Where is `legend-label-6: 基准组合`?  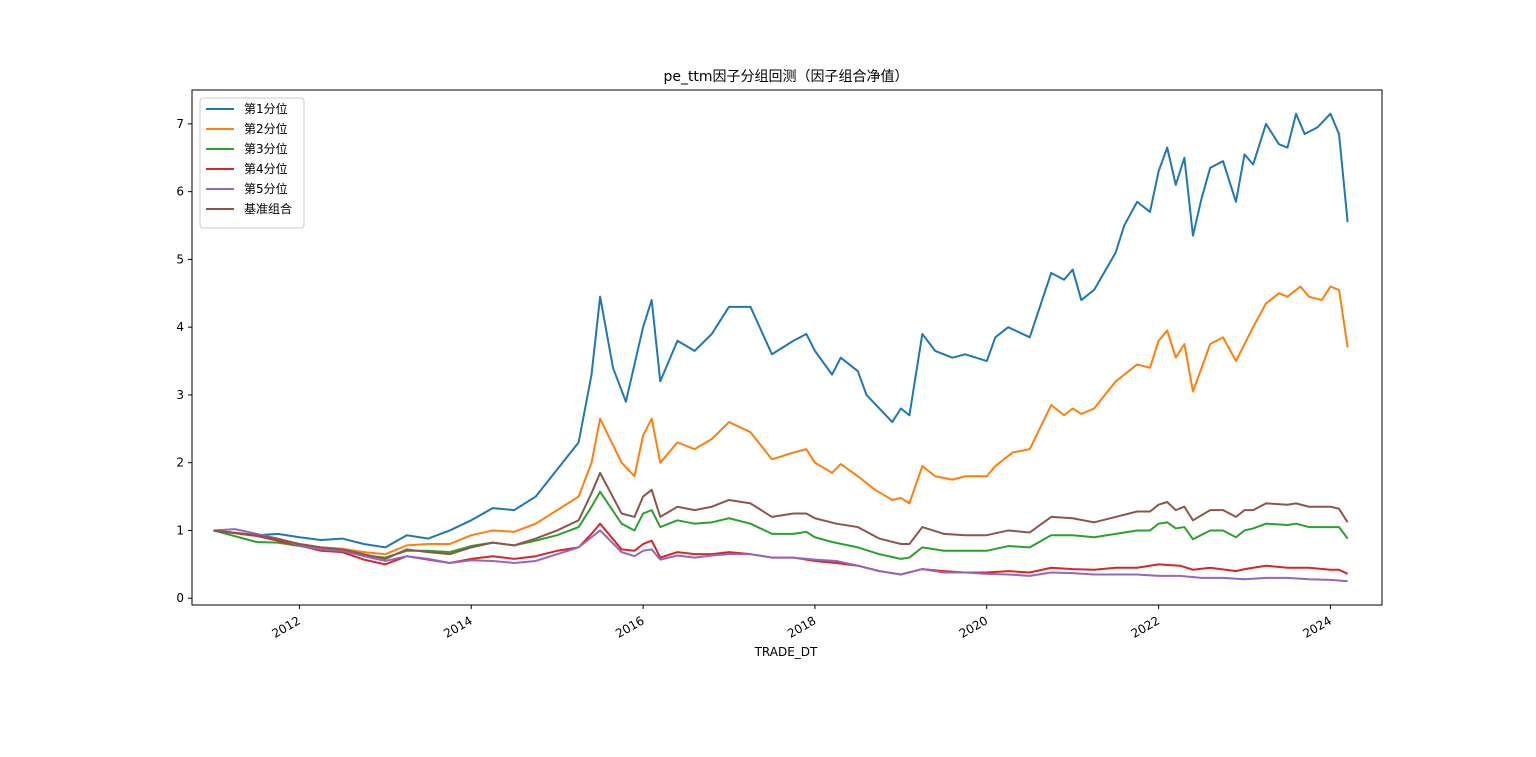
legend-label-6: 基准组合 is located at coordinates (268, 208).